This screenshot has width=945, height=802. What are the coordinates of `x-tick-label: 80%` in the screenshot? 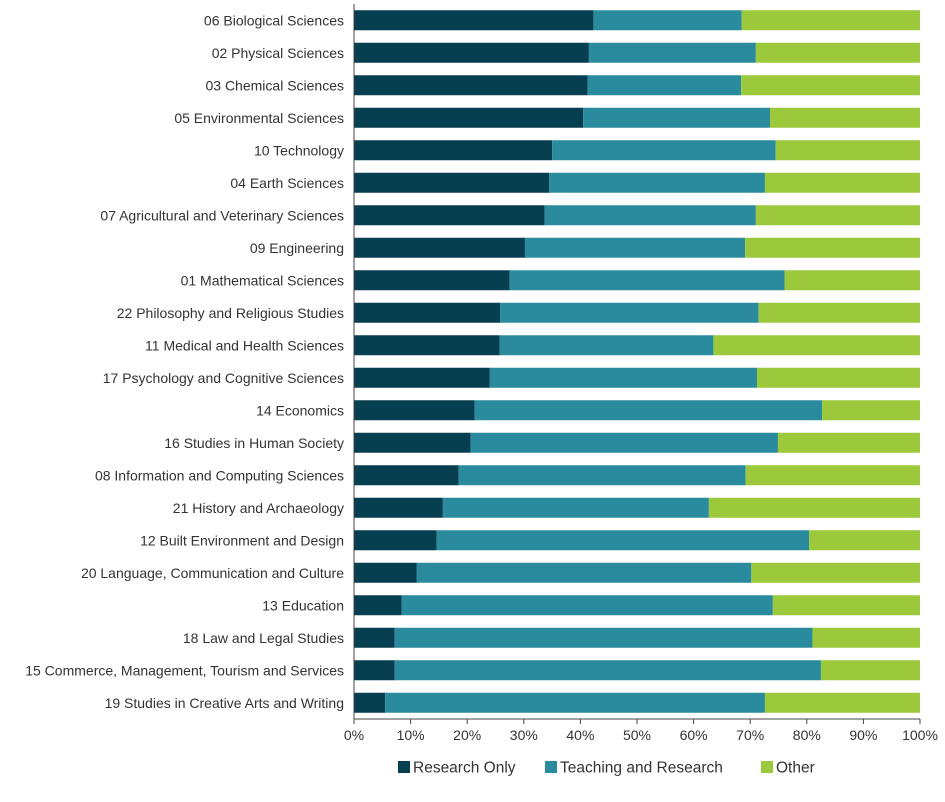 It's located at (807, 735).